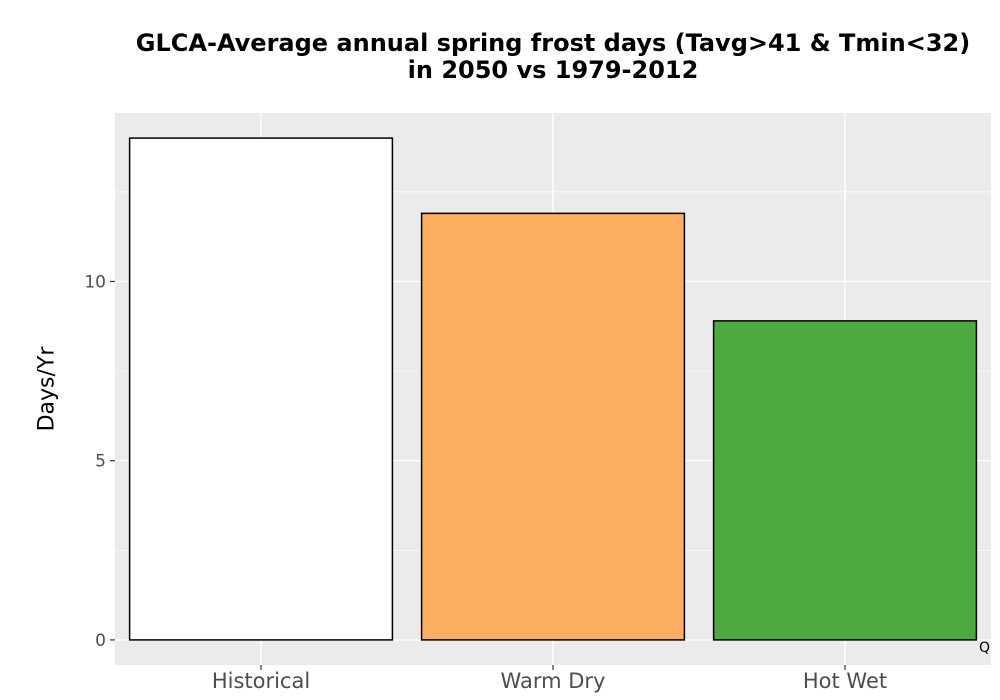  What do you see at coordinates (985, 648) in the screenshot?
I see `corner-mark: Q` at bounding box center [985, 648].